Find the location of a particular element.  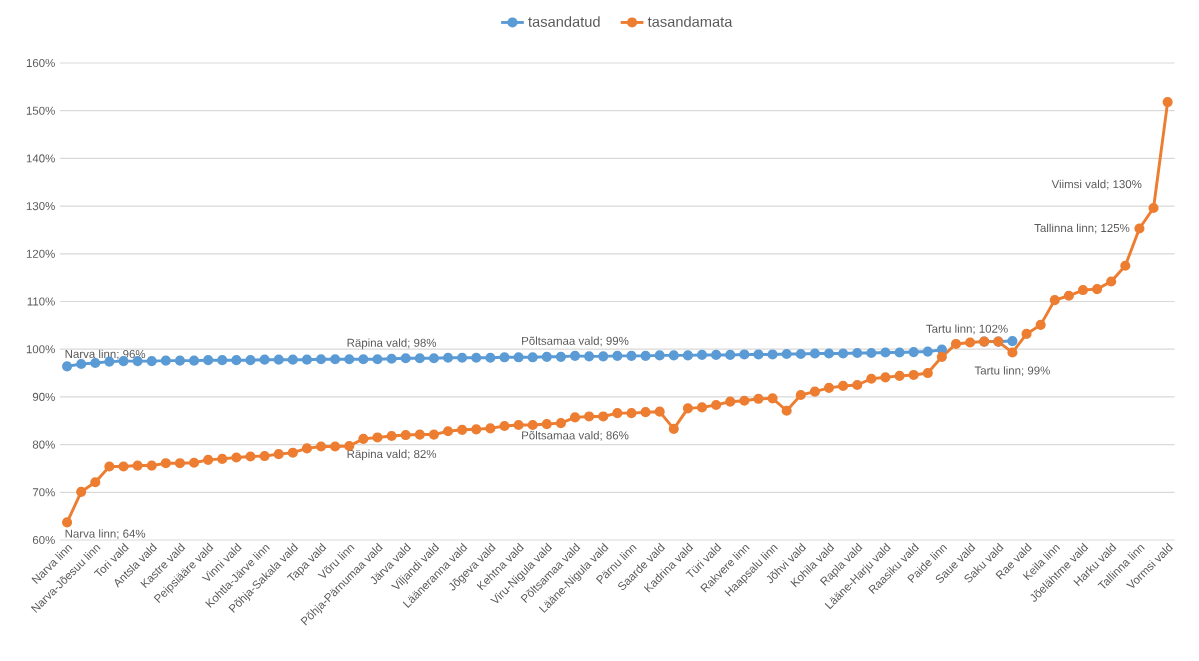

annotation: Põltsamaa vald; 99% is located at coordinates (575, 341).